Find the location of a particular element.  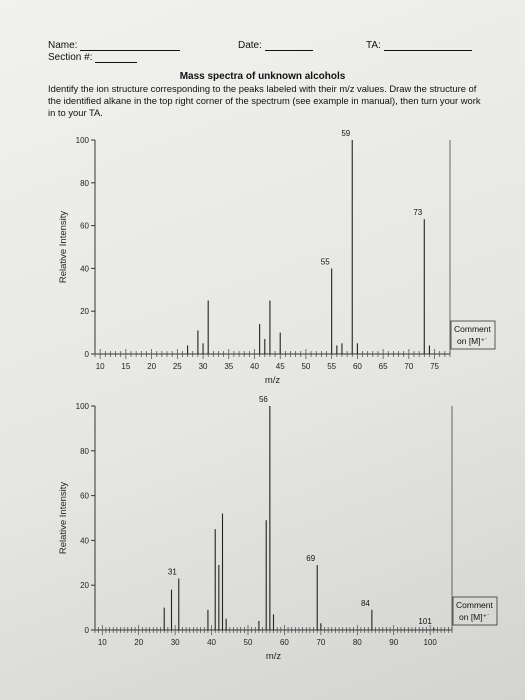

peak-label: 84 is located at coordinates (365, 603).